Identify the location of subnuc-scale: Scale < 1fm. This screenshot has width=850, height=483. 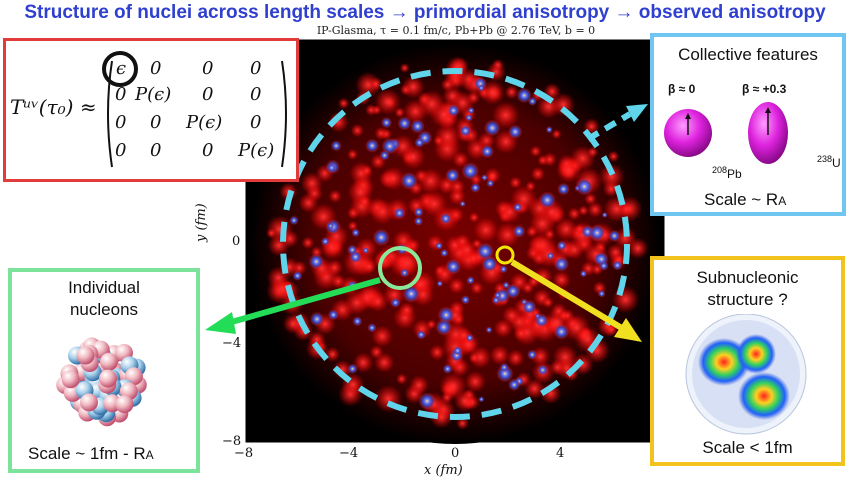
(747, 447).